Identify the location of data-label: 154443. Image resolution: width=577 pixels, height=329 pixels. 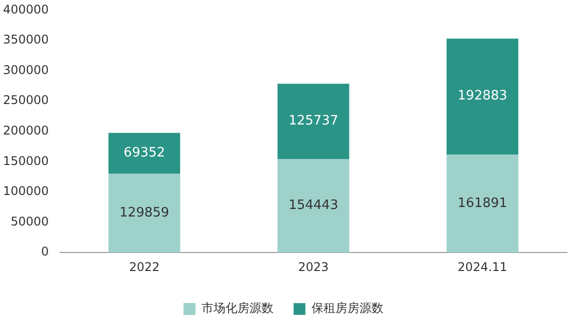
(313, 206).